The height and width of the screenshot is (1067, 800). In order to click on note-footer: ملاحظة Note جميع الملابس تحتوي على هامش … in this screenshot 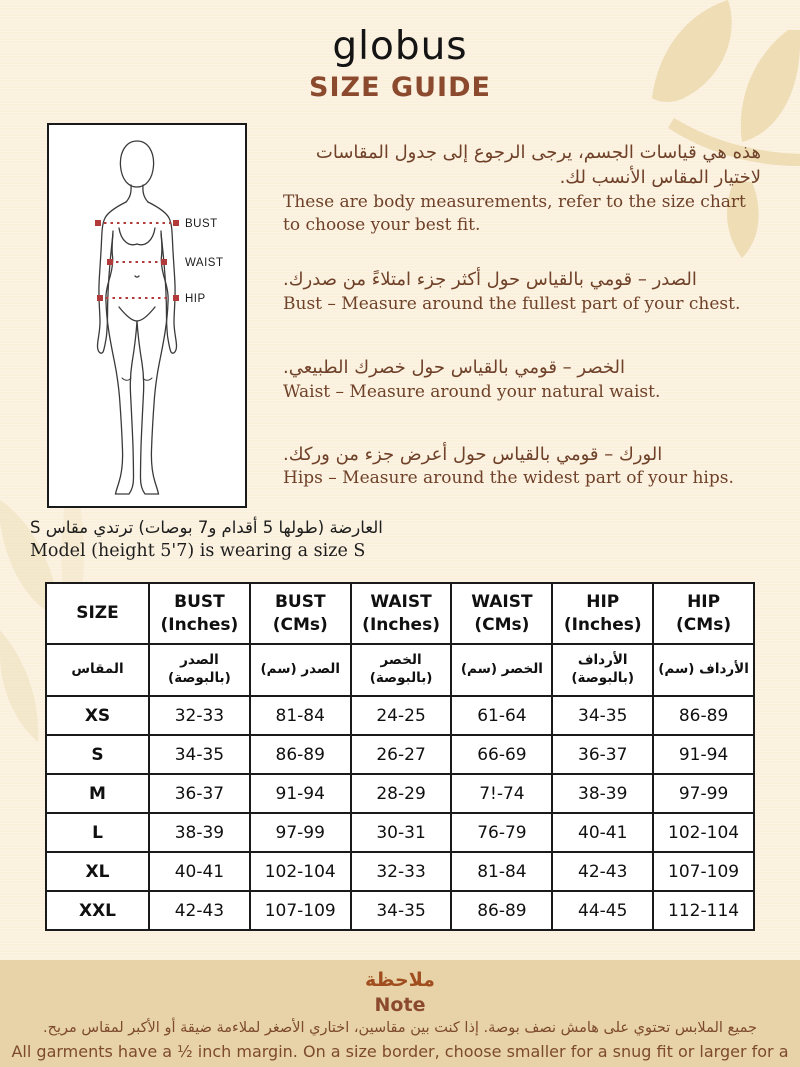, I will do `click(400, 1013)`.